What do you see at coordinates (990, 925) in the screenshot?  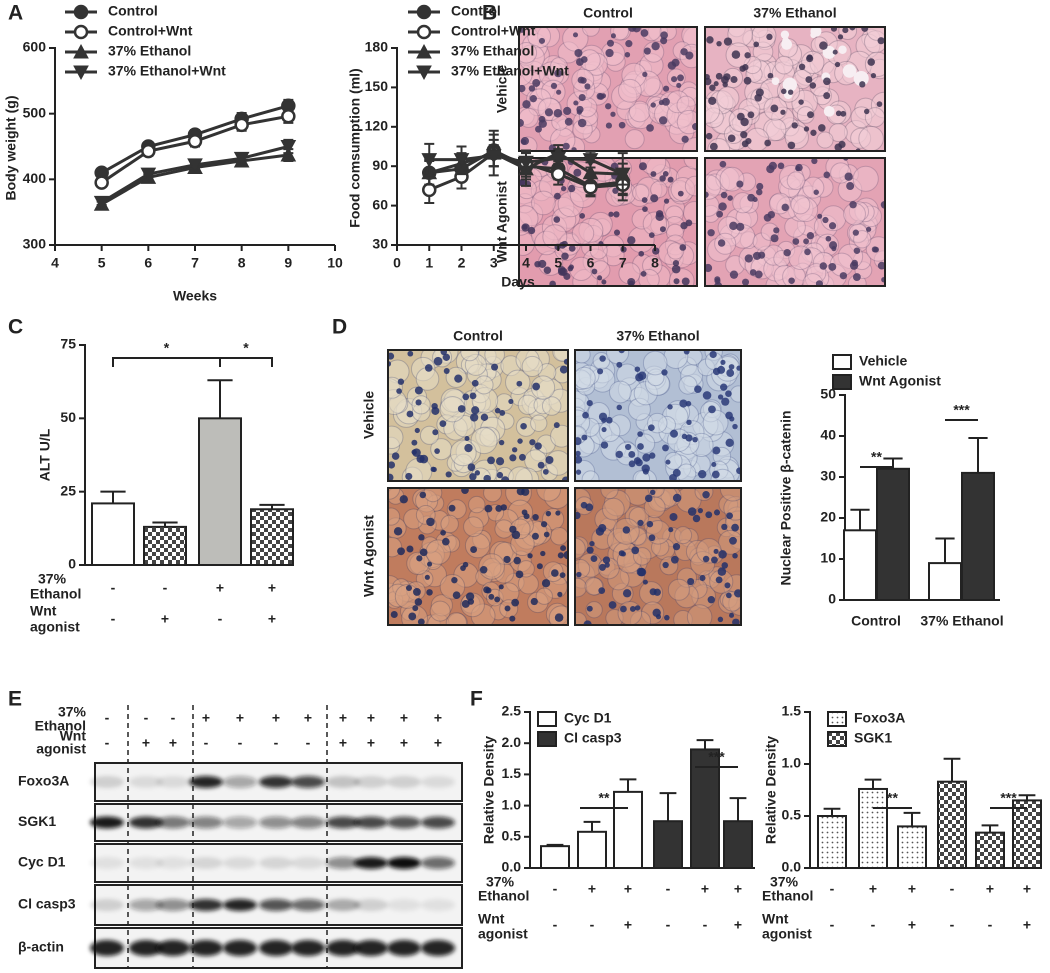 I see `condition-sign: -` at bounding box center [990, 925].